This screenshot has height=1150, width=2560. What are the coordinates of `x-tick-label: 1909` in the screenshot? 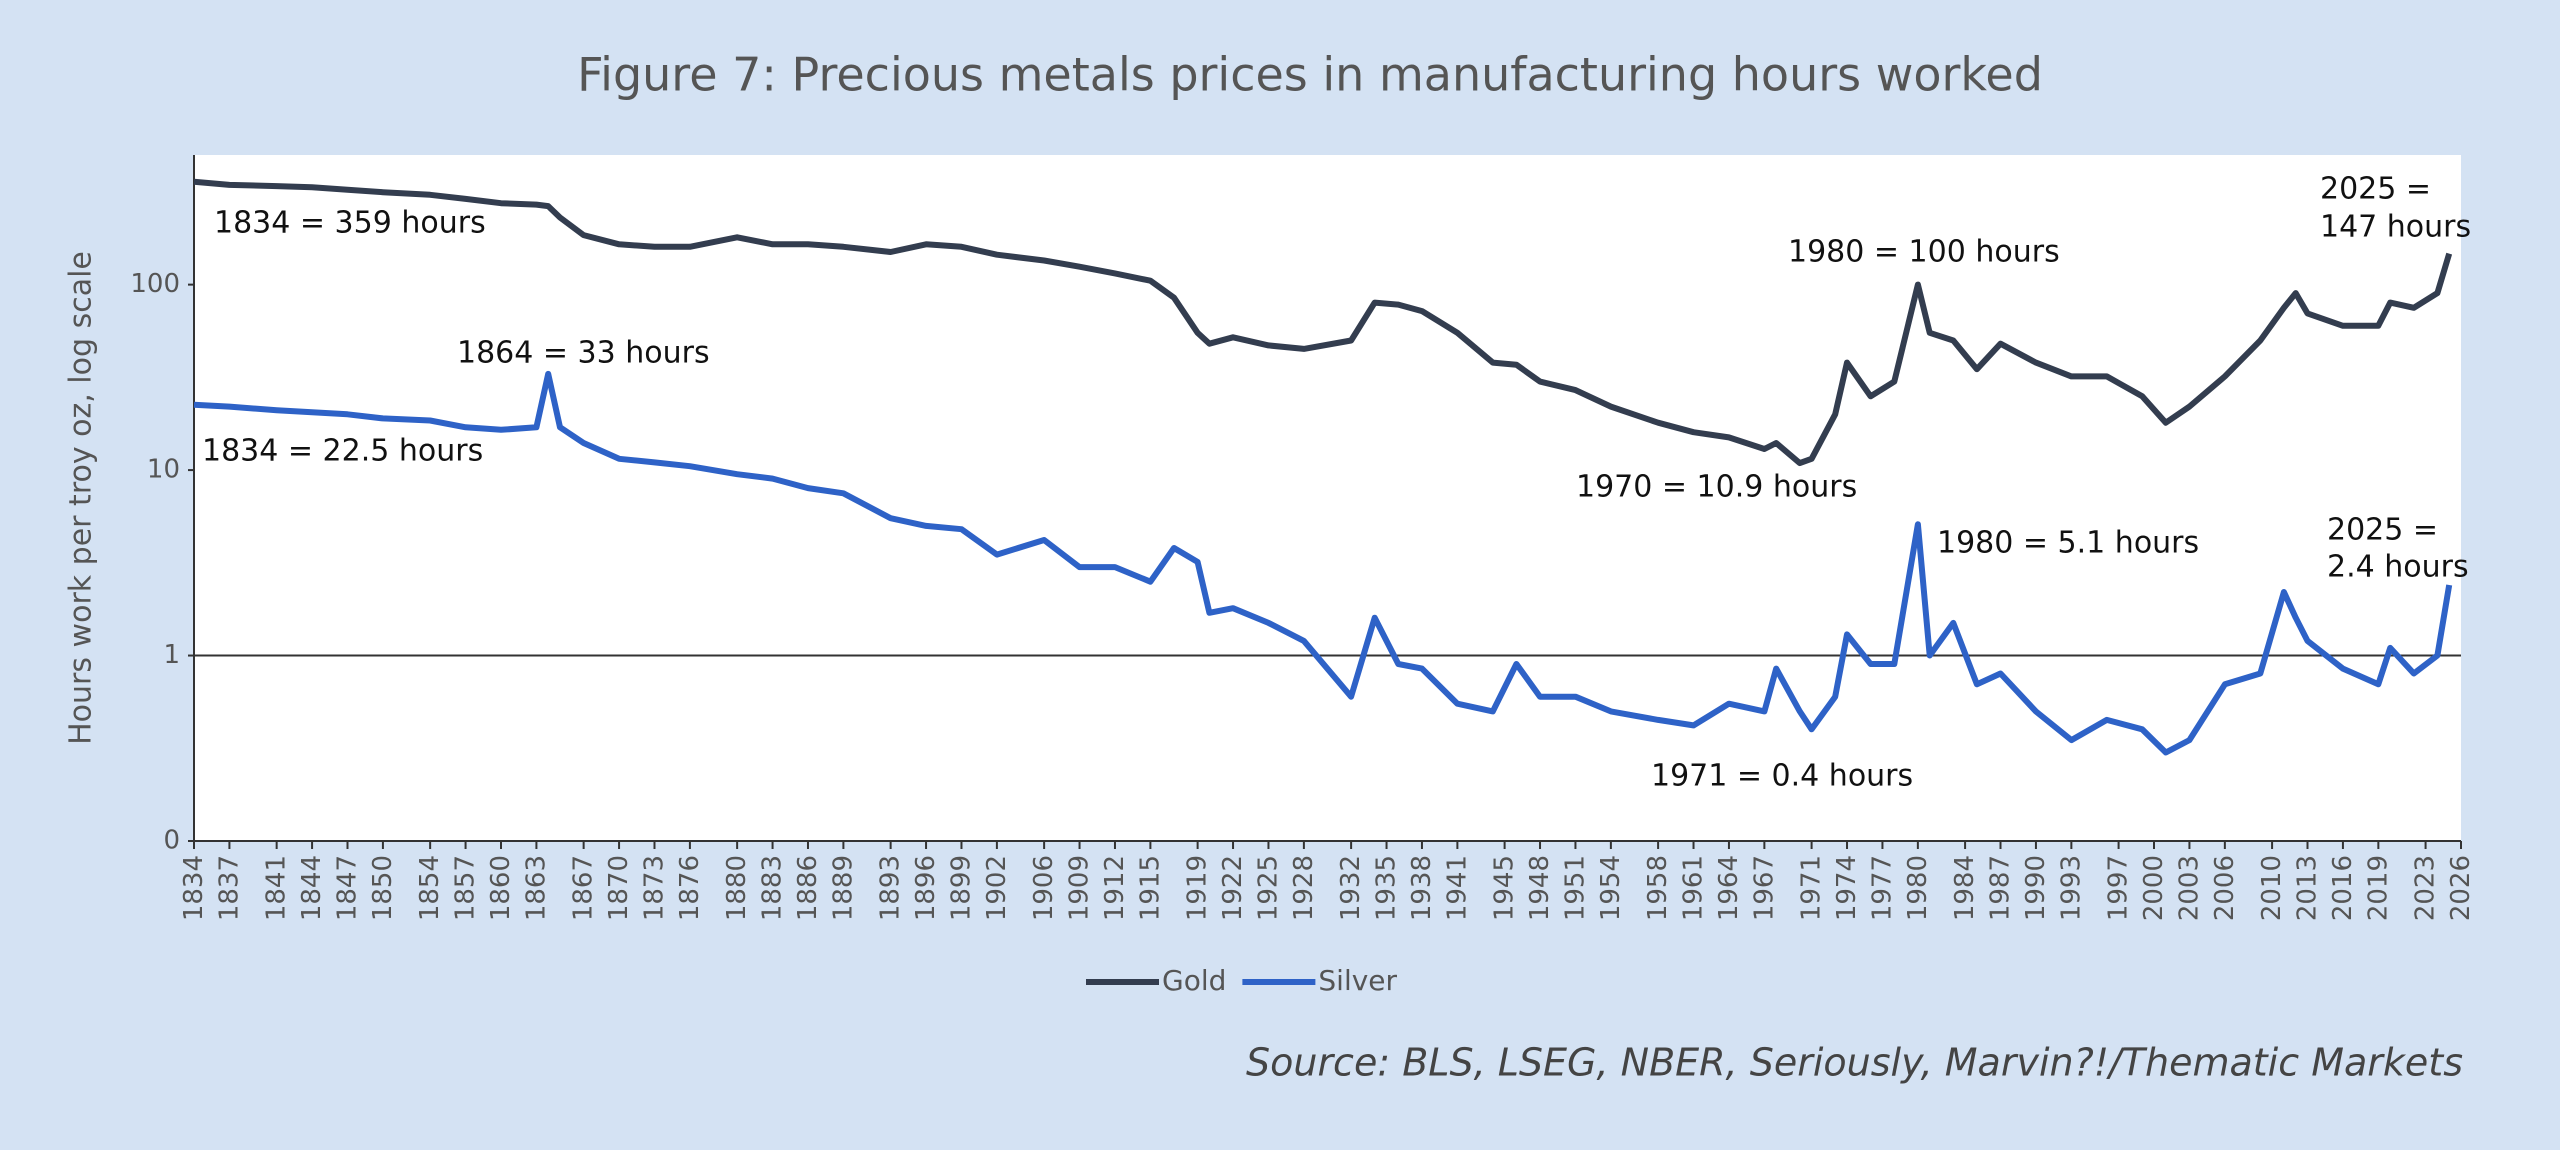 It's located at (1080, 888).